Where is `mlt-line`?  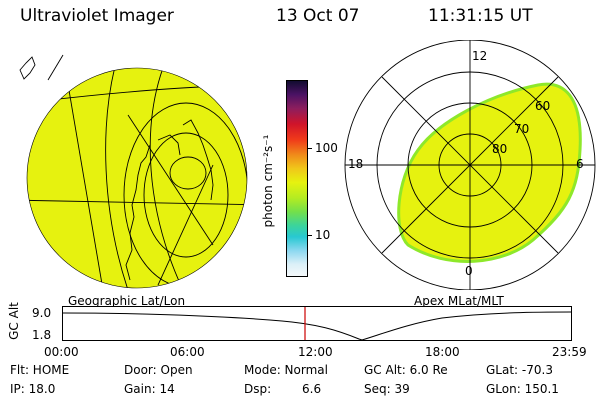
mlt-line is located at coordinates (470, 165).